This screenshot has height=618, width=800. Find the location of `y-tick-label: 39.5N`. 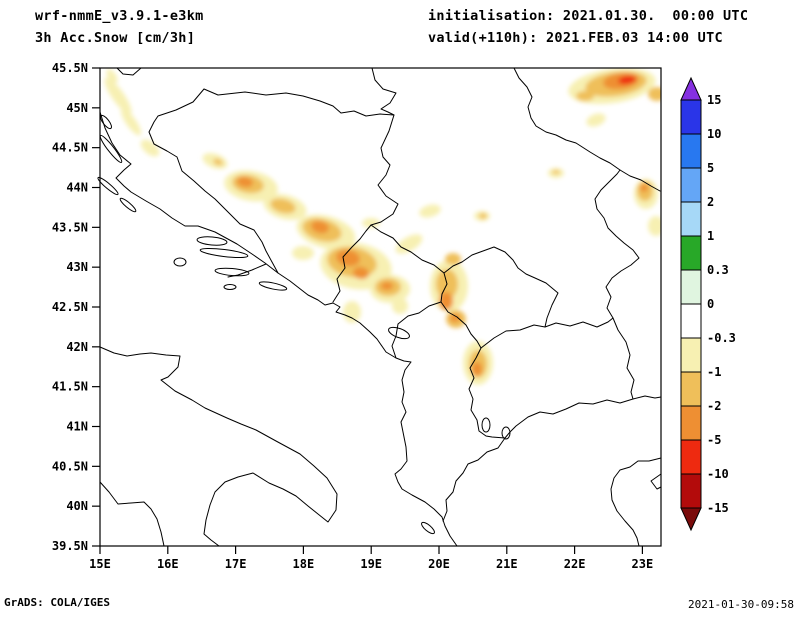

y-tick-label: 39.5N is located at coordinates (70, 546).